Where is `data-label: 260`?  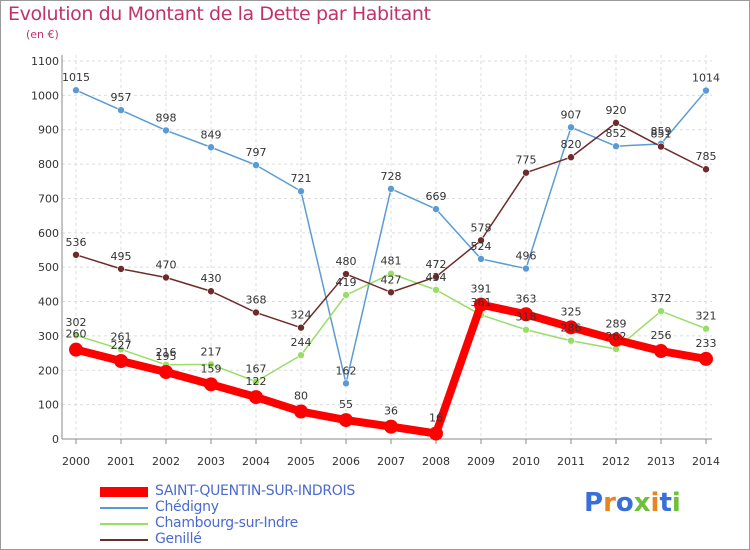 data-label: 260 is located at coordinates (76, 334).